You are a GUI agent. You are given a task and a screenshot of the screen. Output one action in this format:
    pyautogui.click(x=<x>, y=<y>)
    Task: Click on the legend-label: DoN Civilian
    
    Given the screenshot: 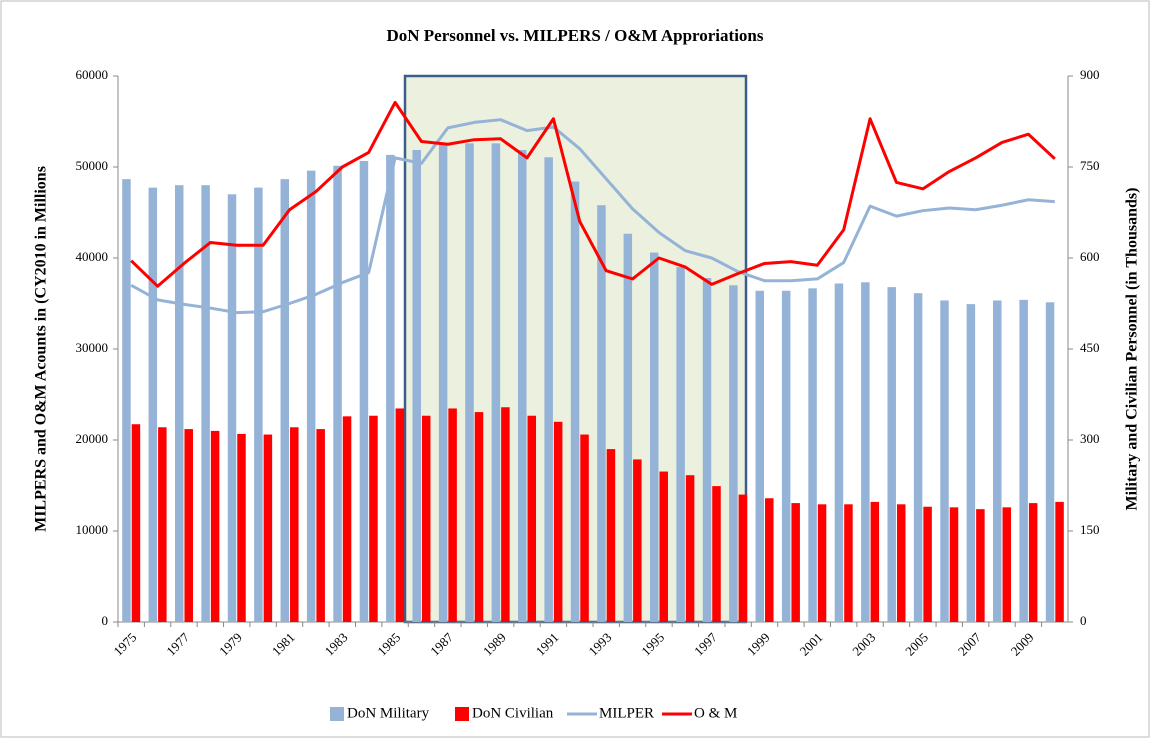 What is the action you would take?
    pyautogui.click(x=513, y=713)
    